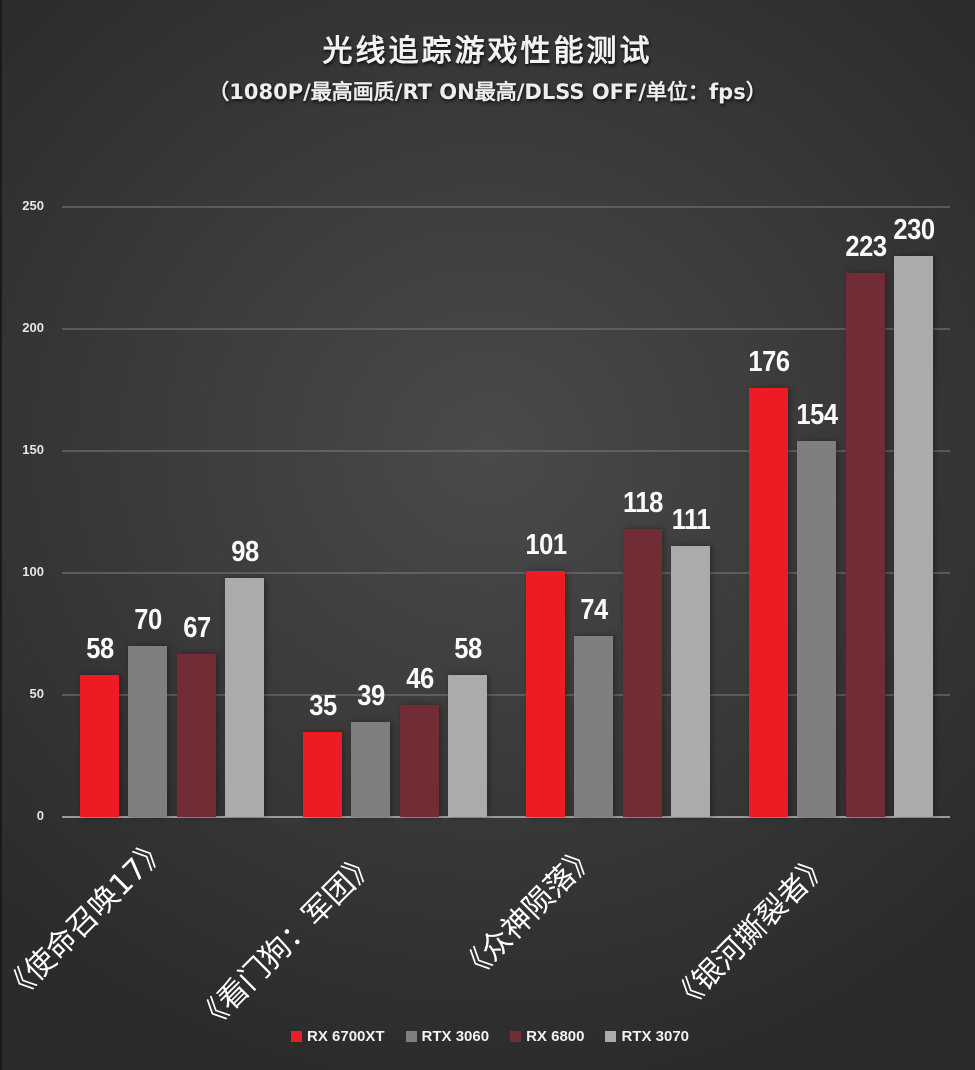 Image resolution: width=975 pixels, height=1070 pixels. Describe the element at coordinates (865, 246) in the screenshot. I see `bar-value-label: 223` at that location.